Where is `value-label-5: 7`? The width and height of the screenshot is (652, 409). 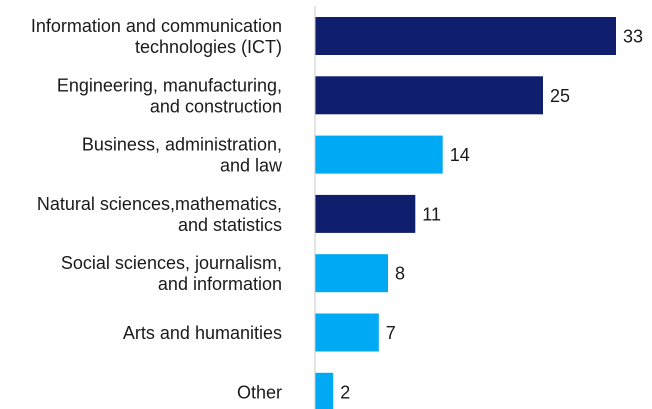 value-label-5: 7 is located at coordinates (391, 333).